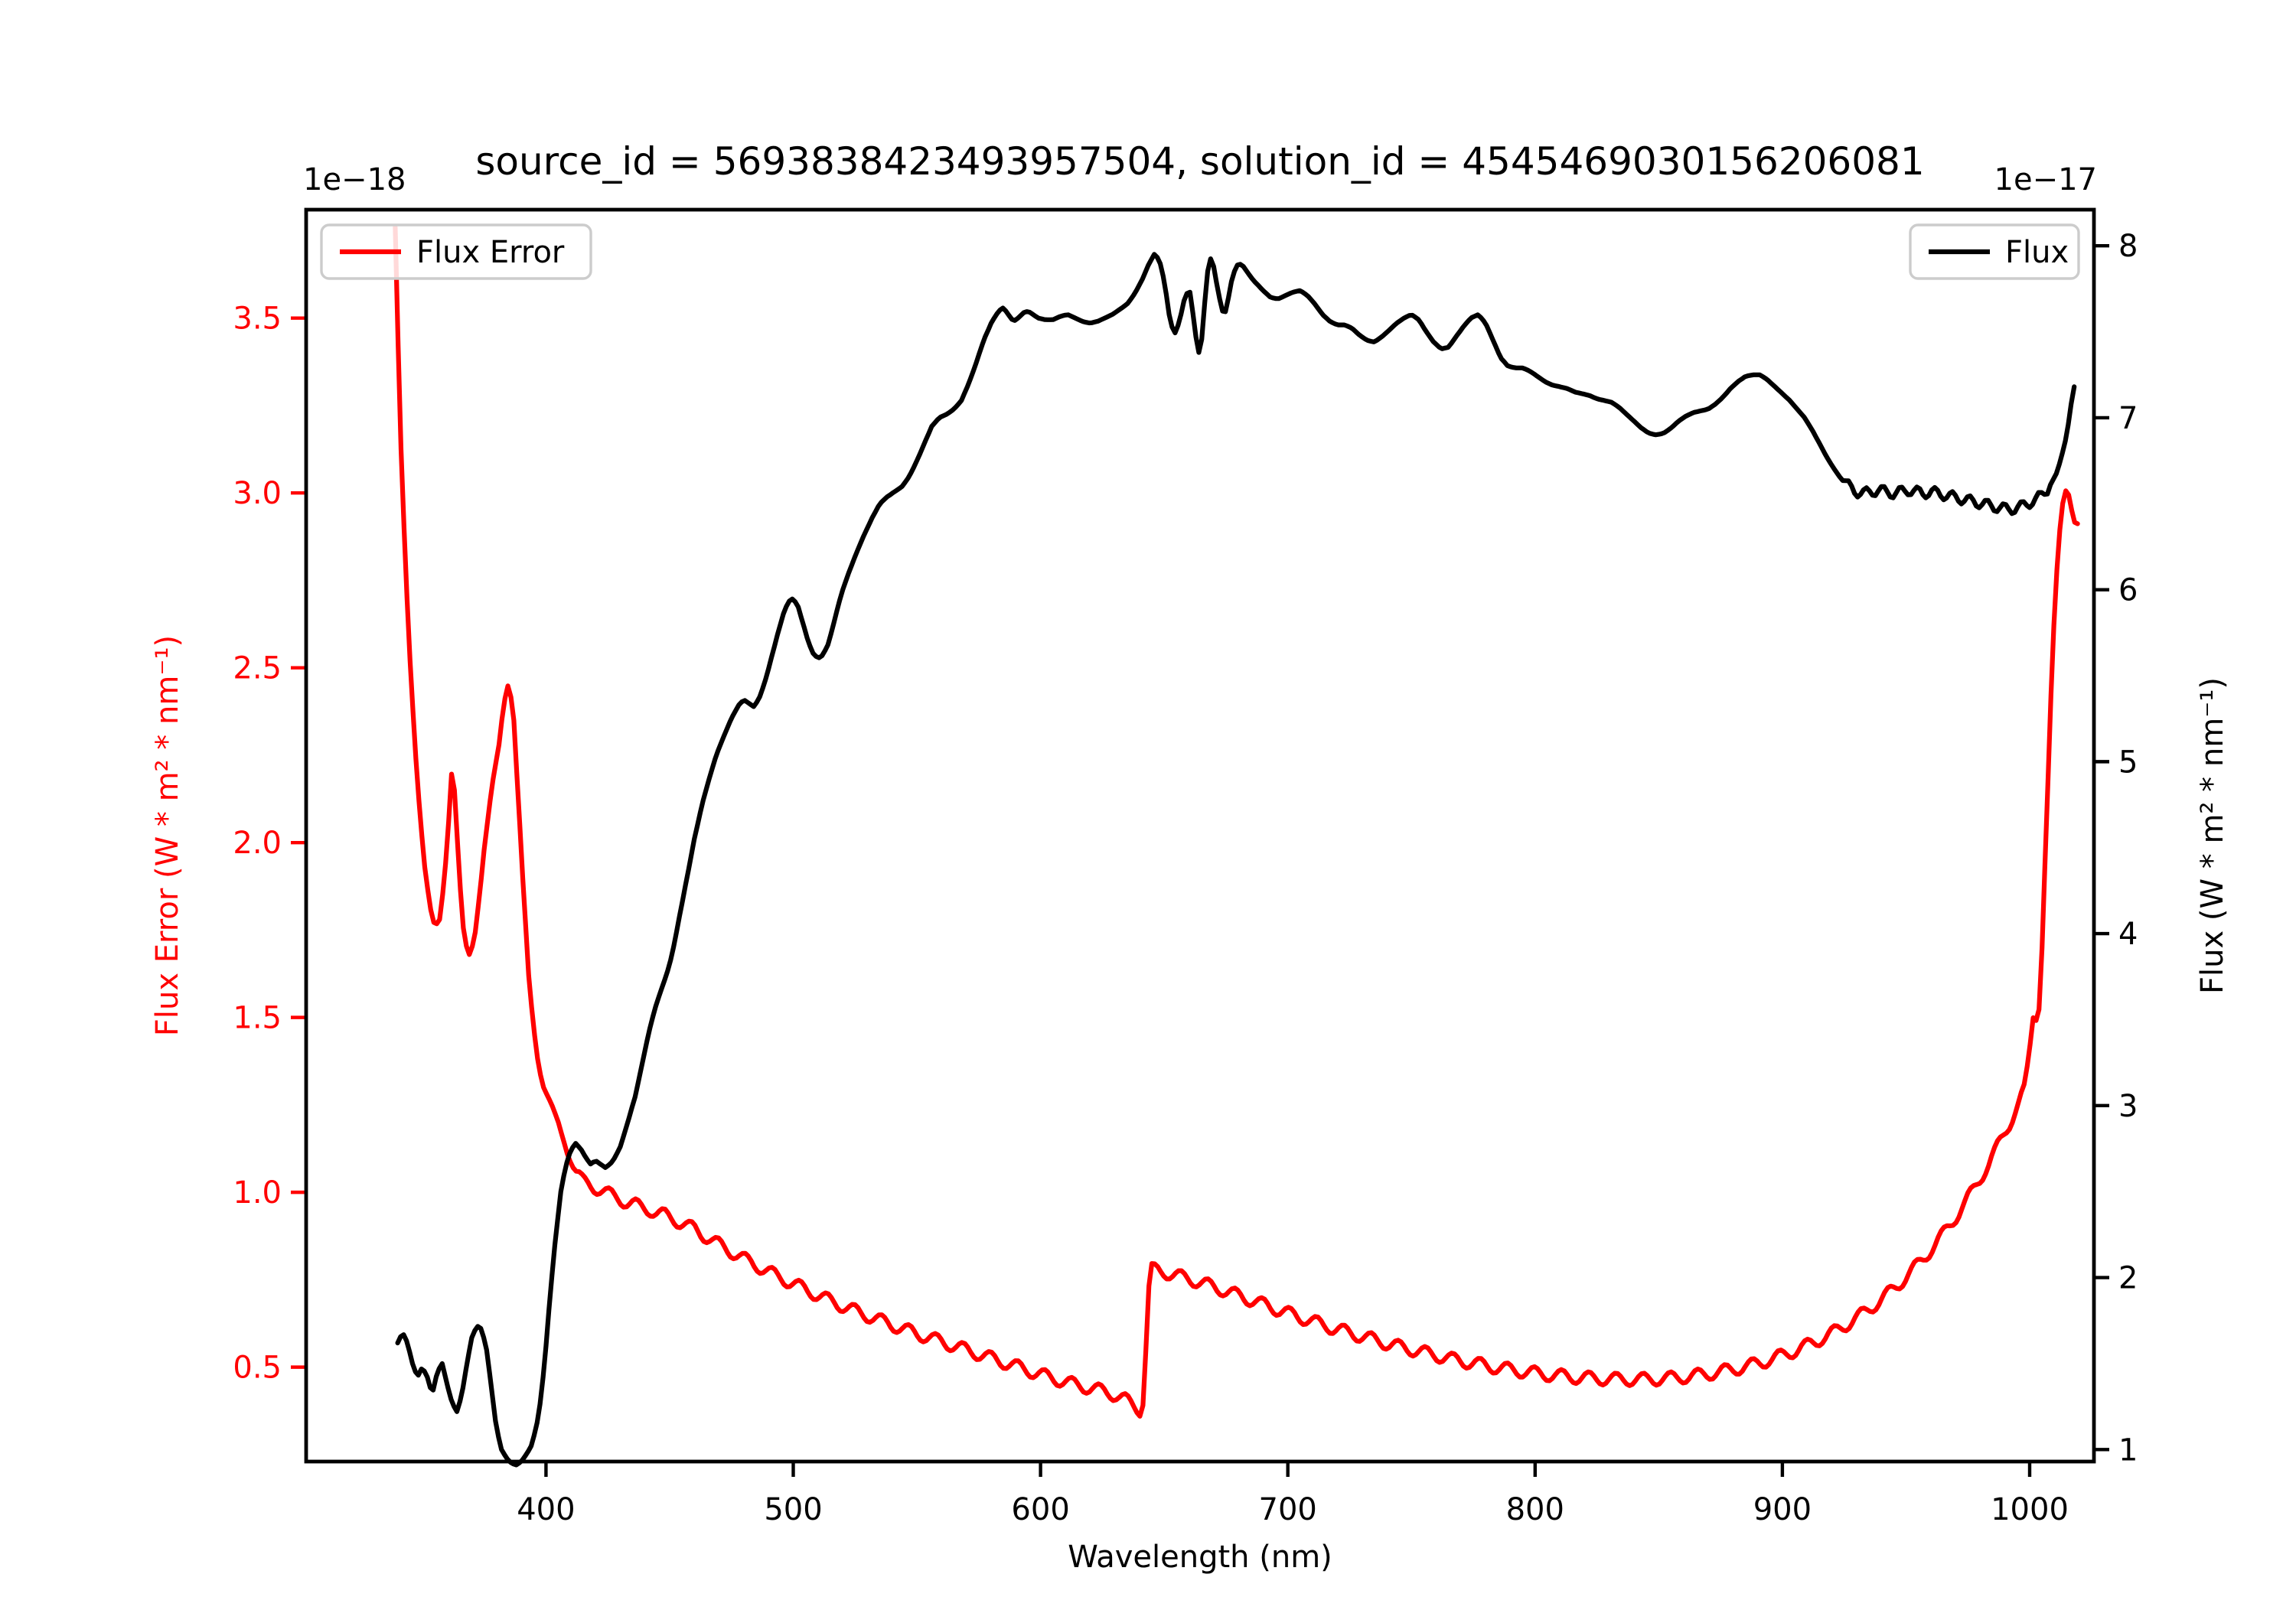  What do you see at coordinates (2128, 934) in the screenshot?
I see `right-y-tick-label: 4` at bounding box center [2128, 934].